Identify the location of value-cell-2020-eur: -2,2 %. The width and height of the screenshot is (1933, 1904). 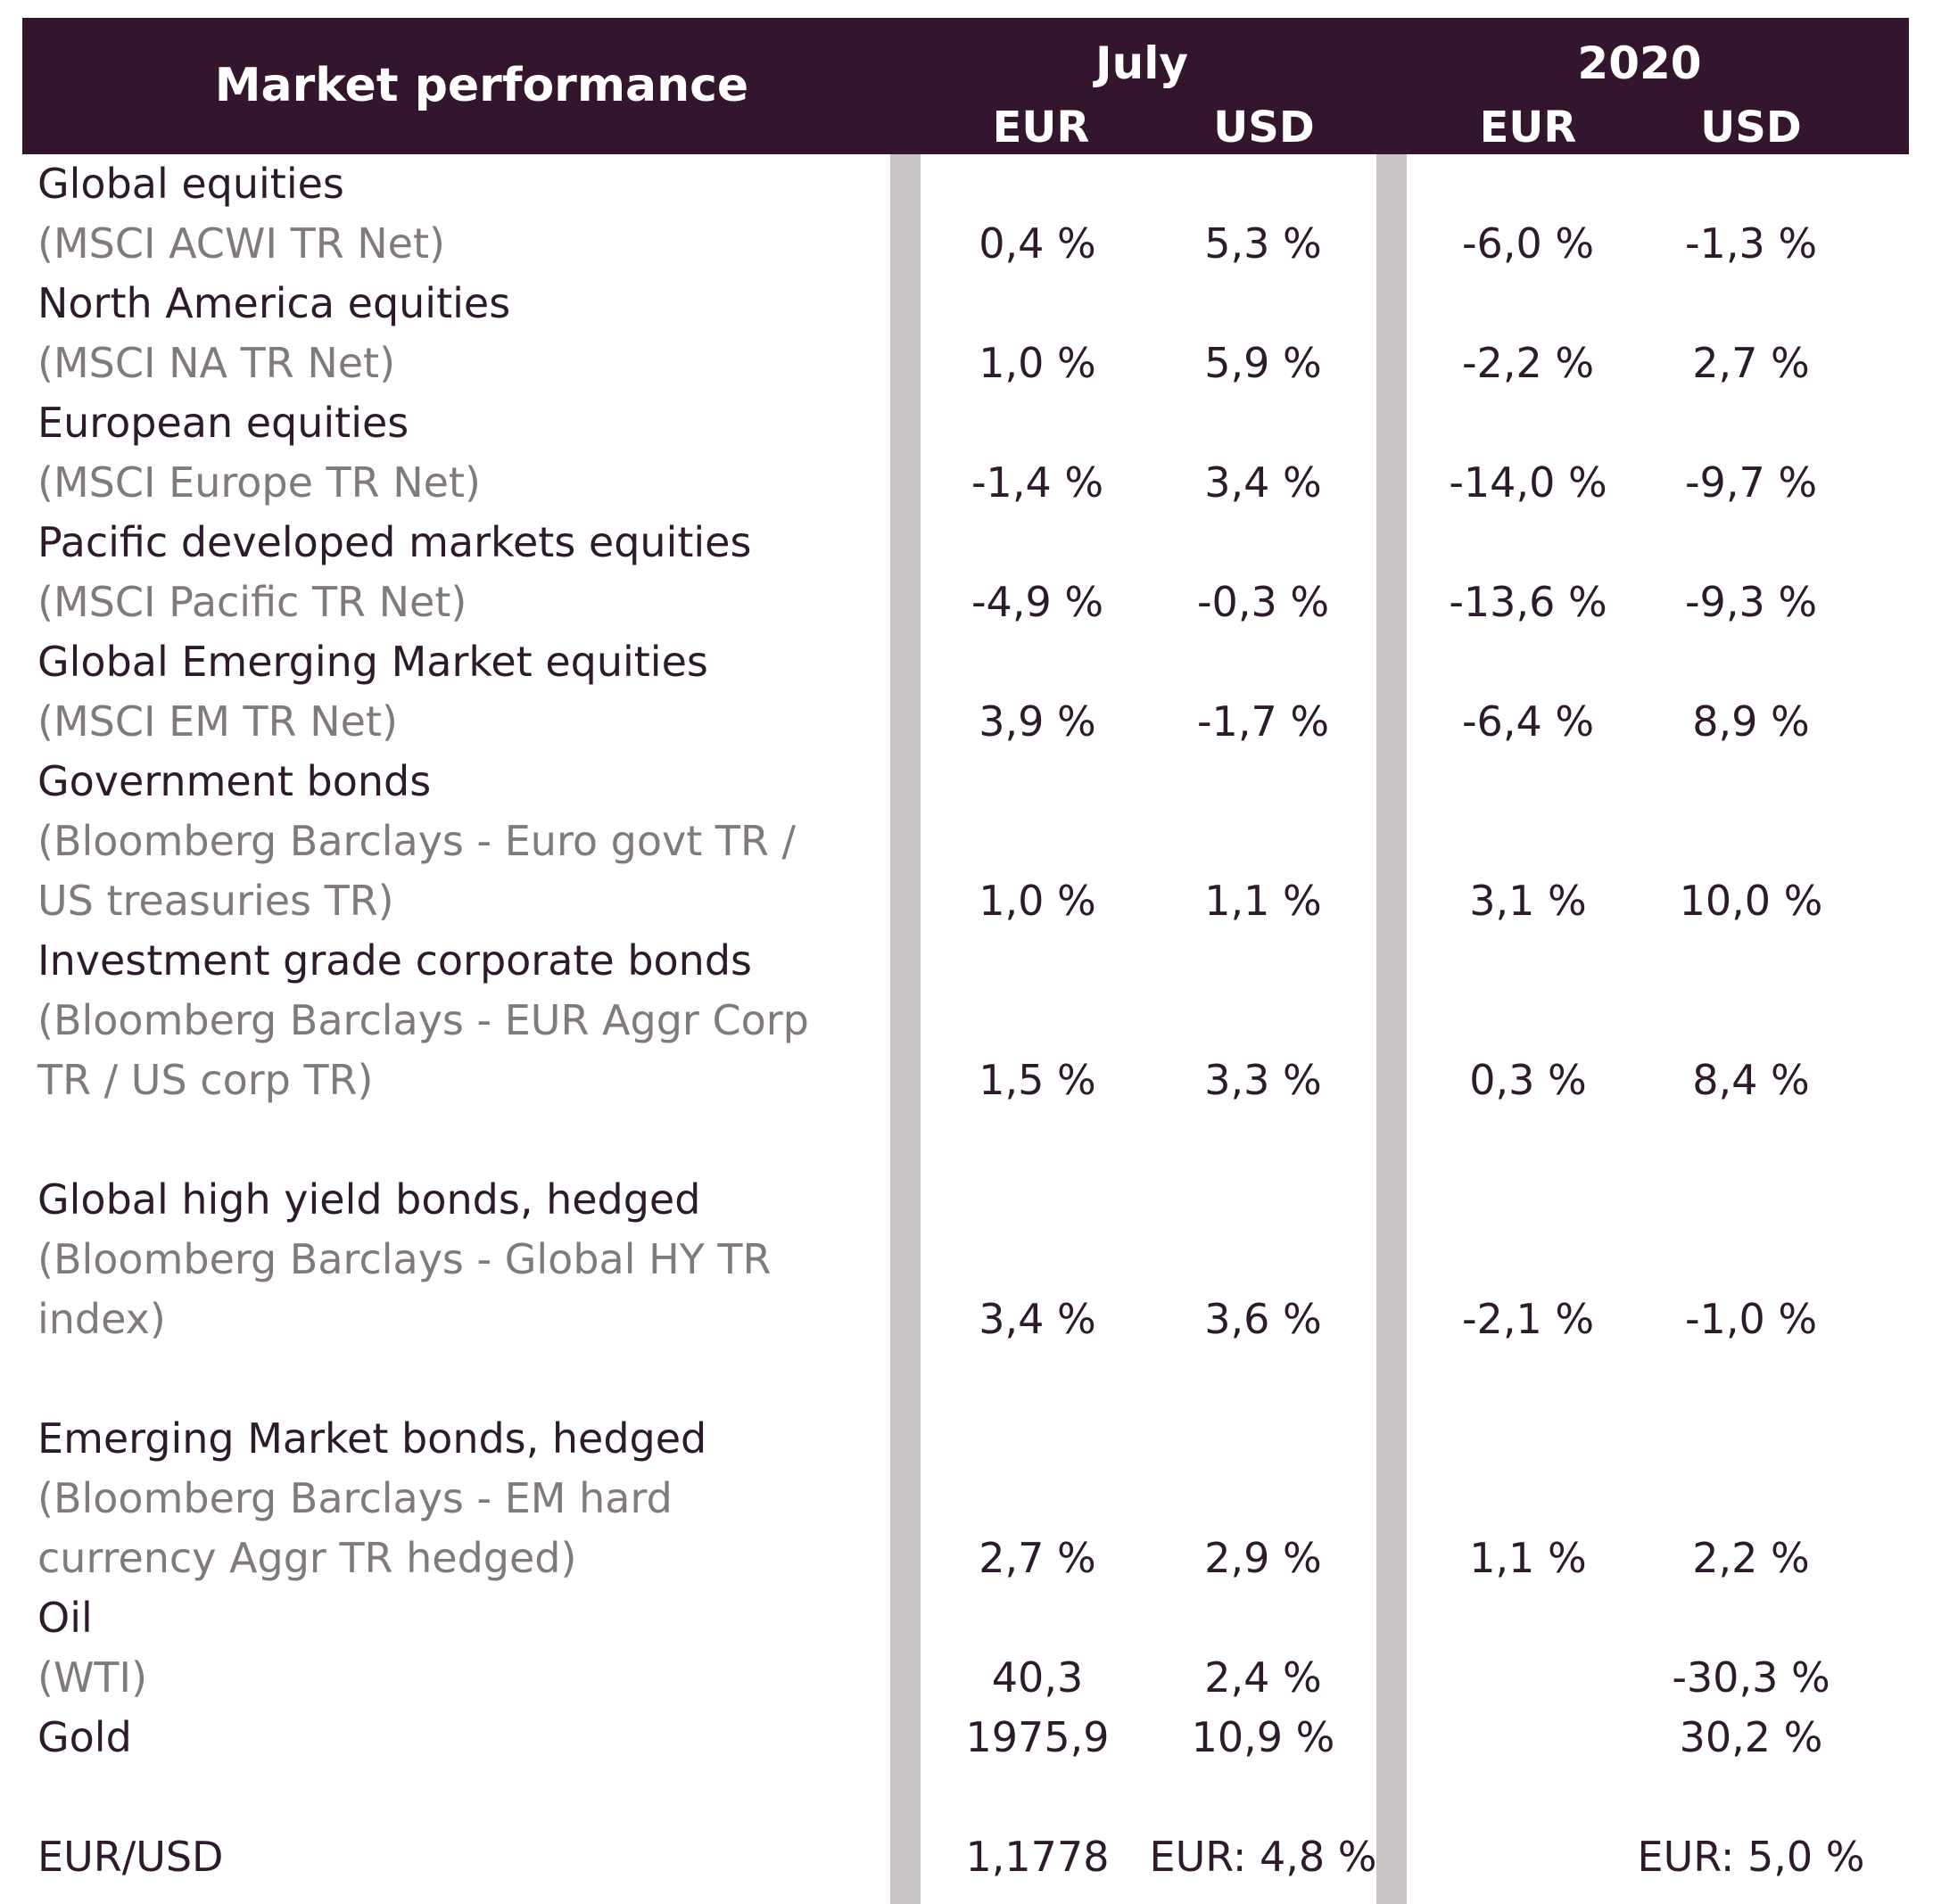
(1528, 363).